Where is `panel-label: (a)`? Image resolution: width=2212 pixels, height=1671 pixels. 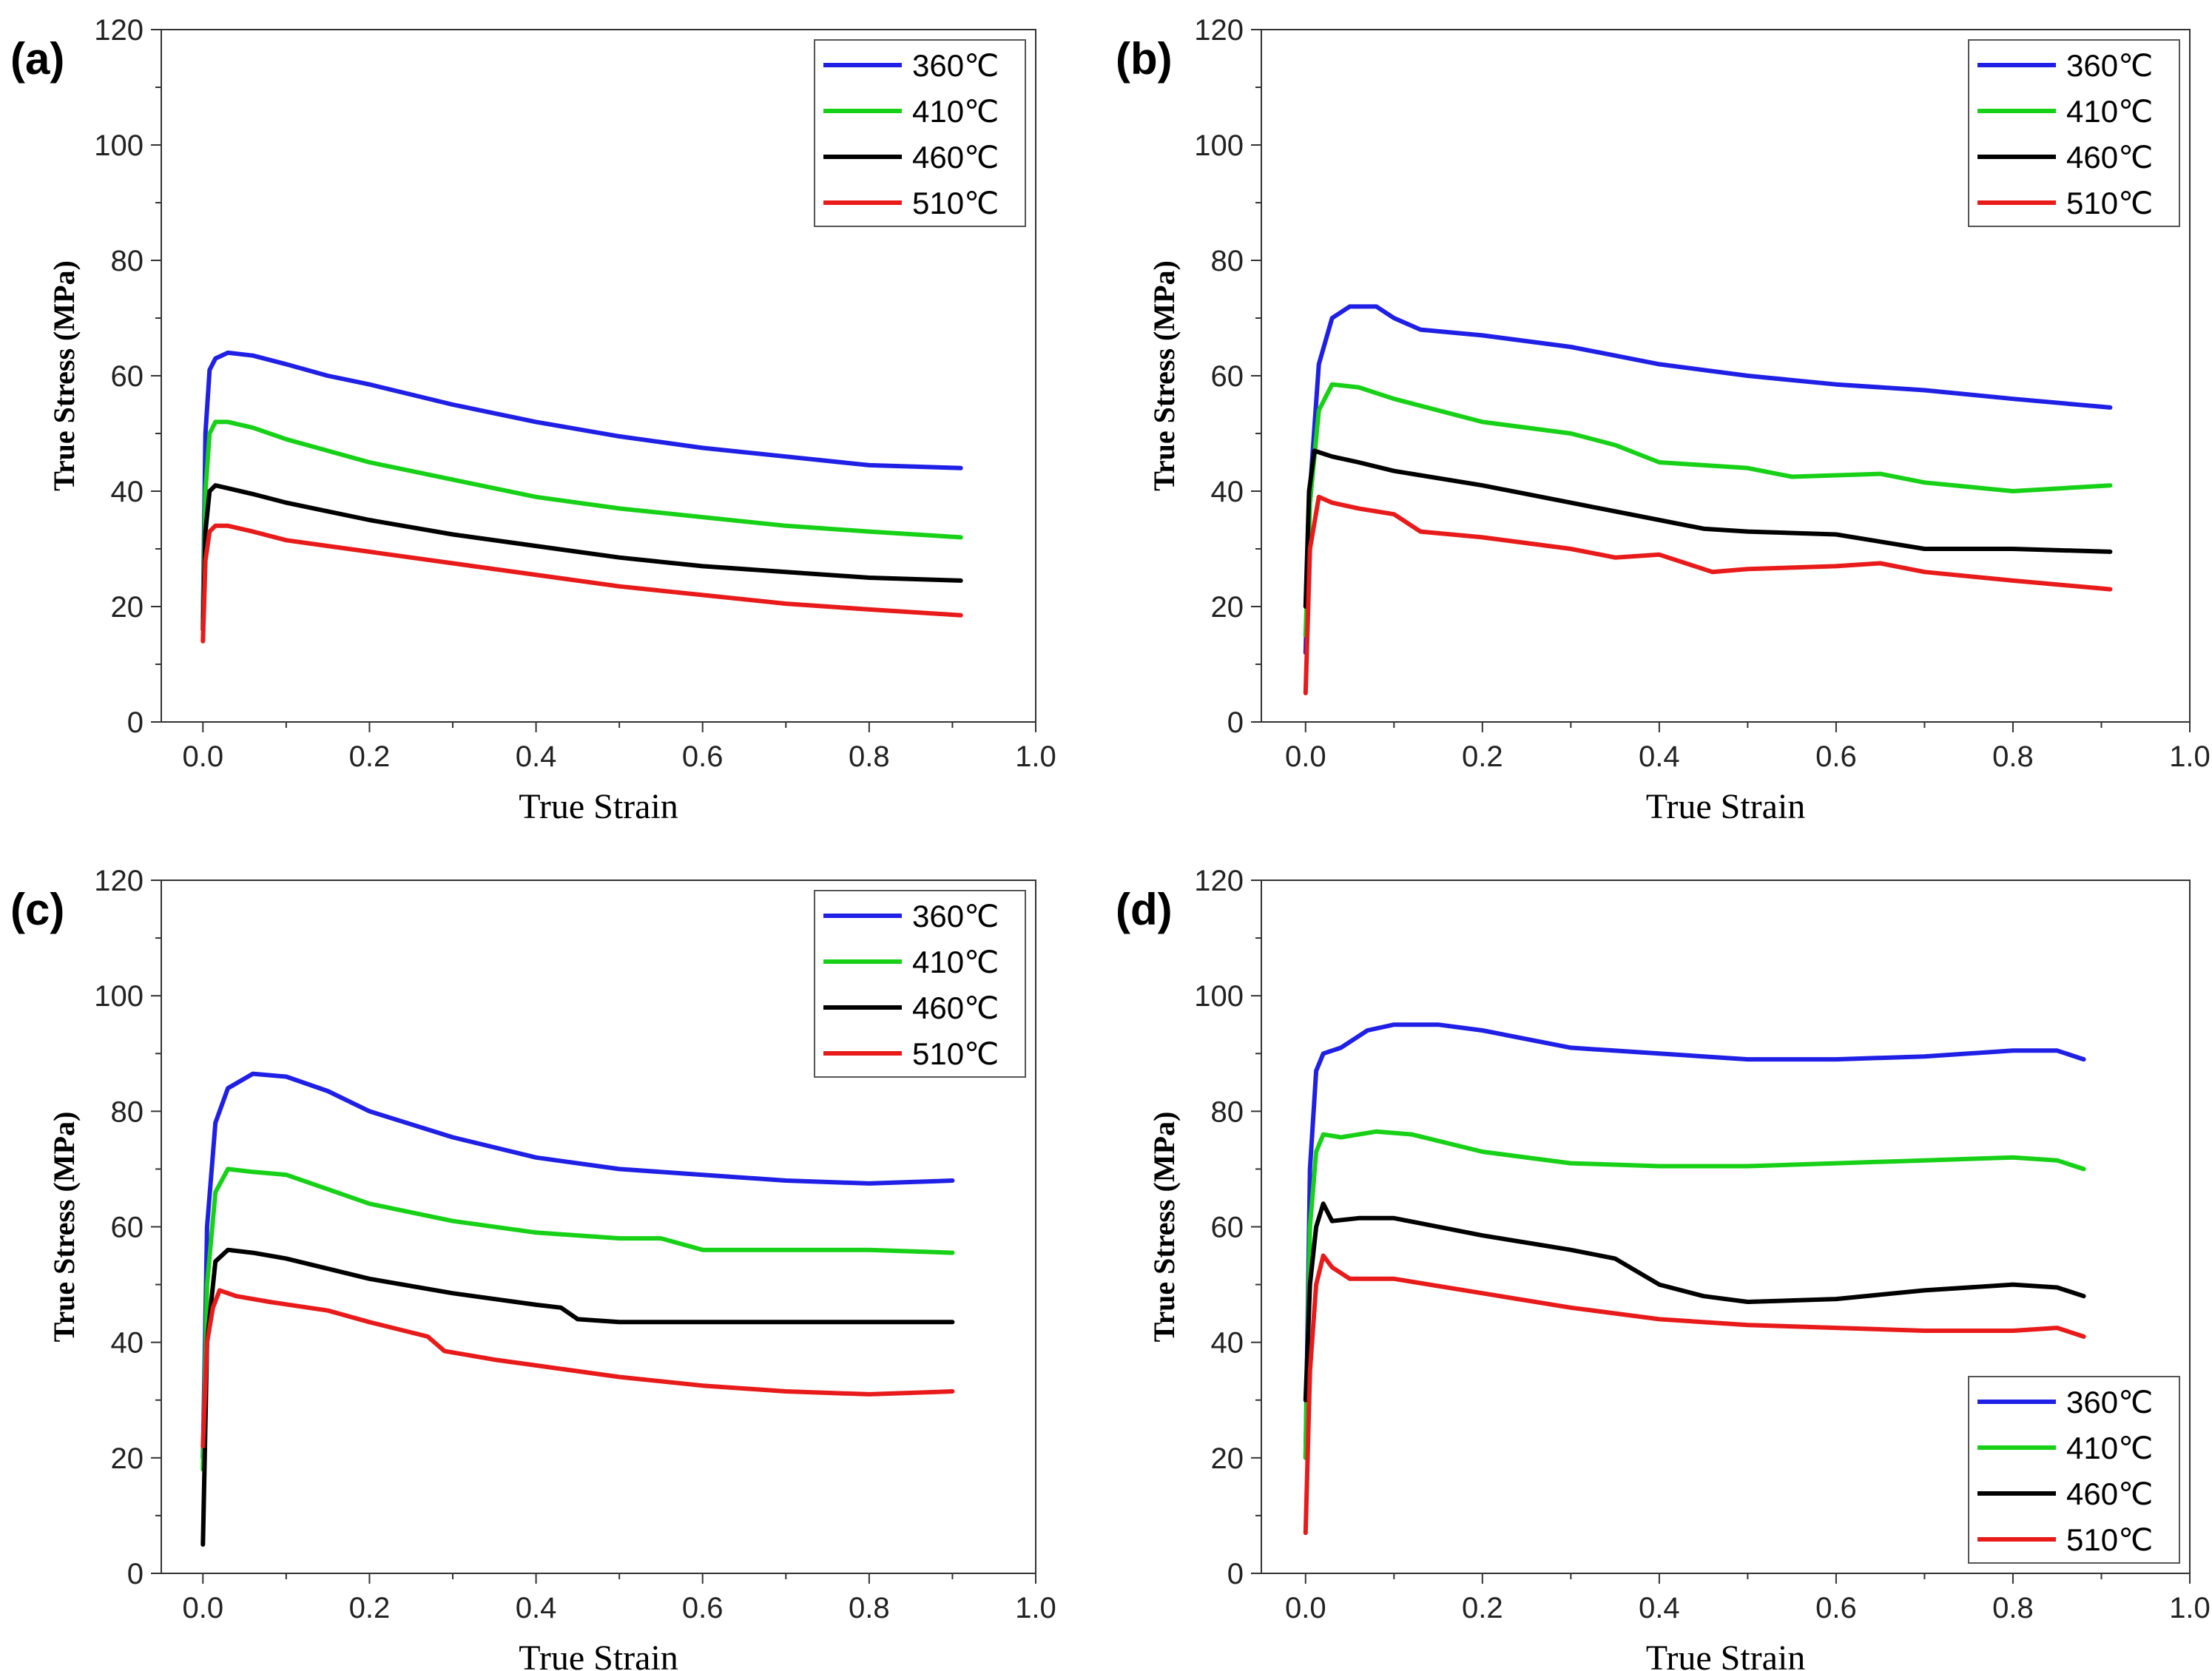
panel-label: (a) is located at coordinates (37, 59).